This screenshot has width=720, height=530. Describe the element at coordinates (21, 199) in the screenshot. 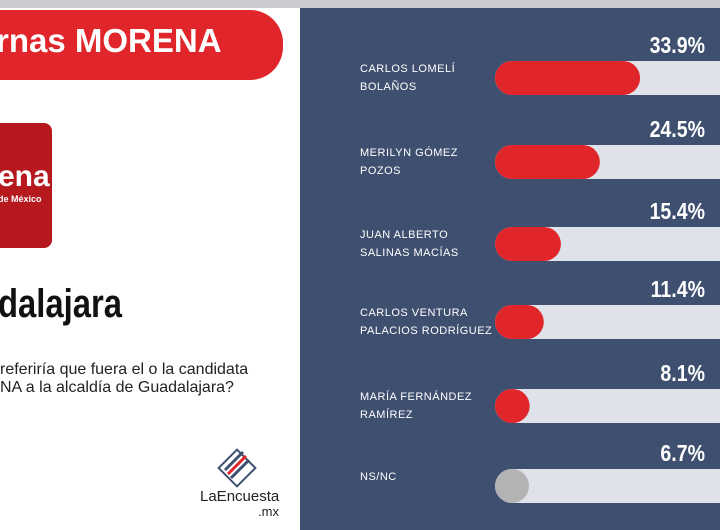

I see `logo-sub: de México` at that location.